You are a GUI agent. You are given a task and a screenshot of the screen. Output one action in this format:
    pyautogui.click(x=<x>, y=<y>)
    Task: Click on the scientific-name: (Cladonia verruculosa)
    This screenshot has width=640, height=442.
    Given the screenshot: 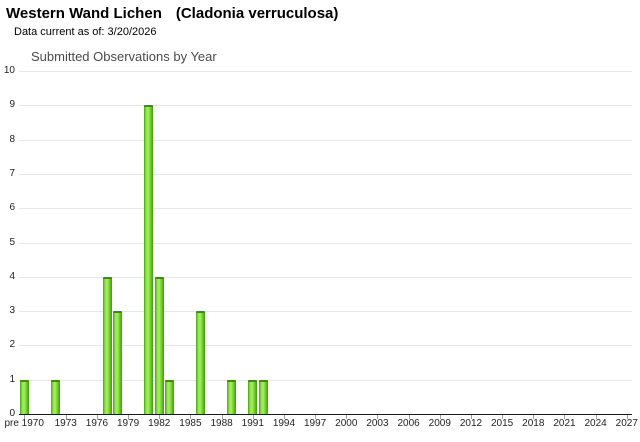 What is the action you would take?
    pyautogui.click(x=257, y=13)
    